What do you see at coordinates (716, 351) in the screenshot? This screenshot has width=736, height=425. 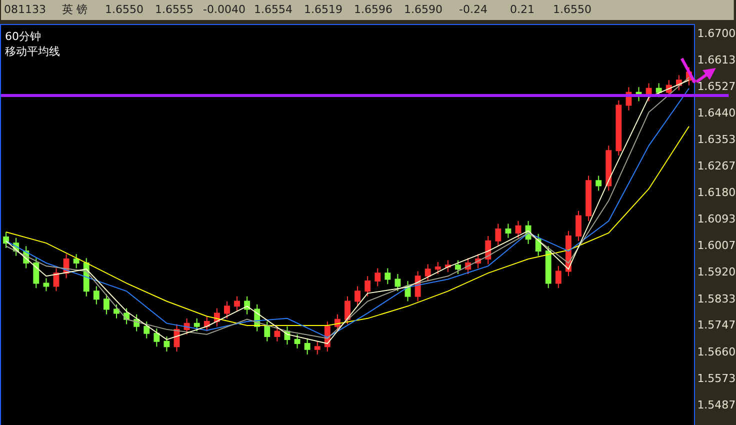 I see `y-tick-label: 1.5660` at bounding box center [716, 351].